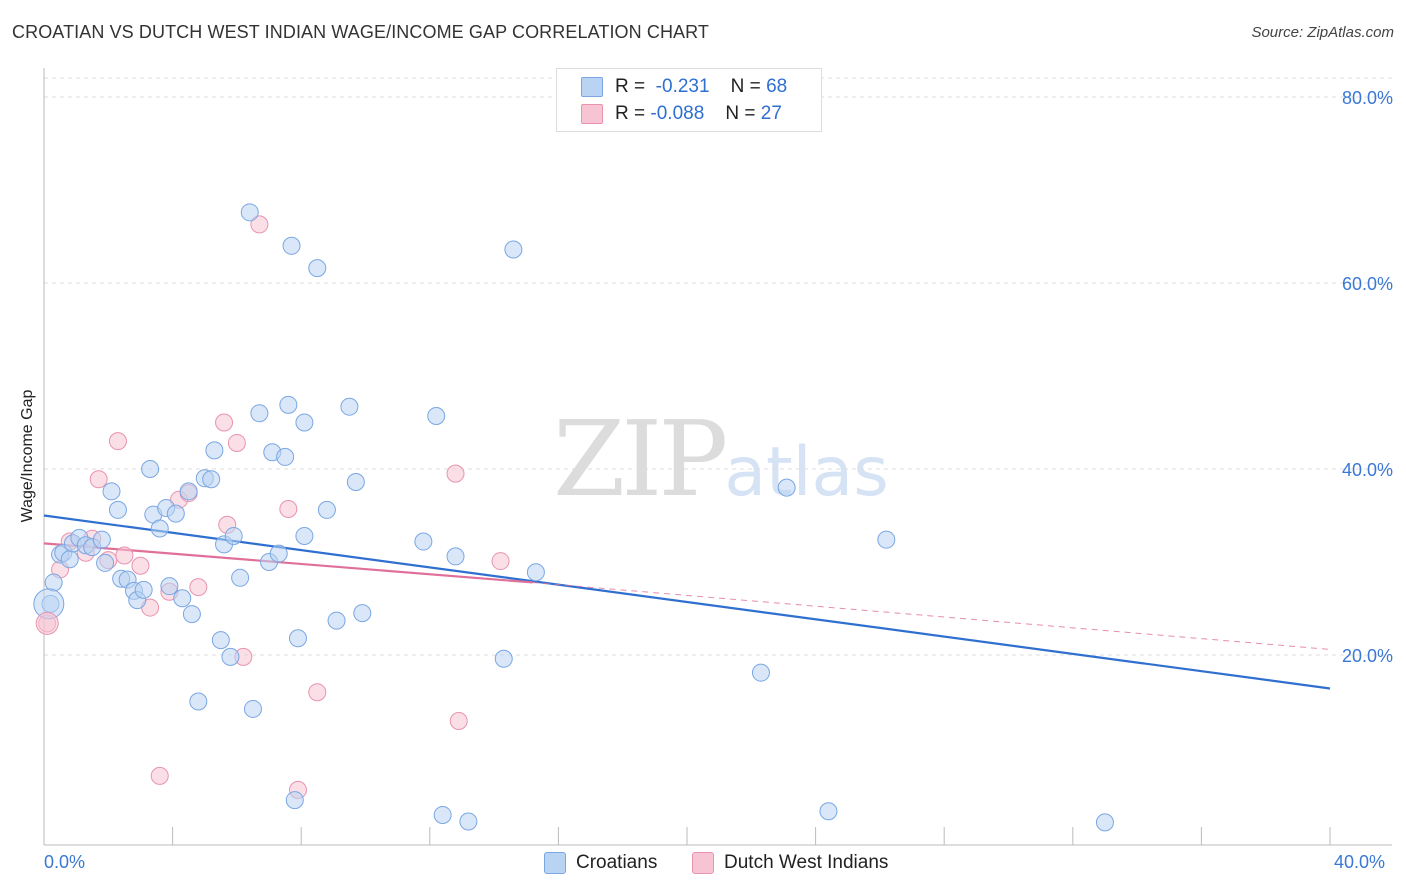 The width and height of the screenshot is (1406, 892). Describe the element at coordinates (1360, 862) in the screenshot. I see `x-tick-label-max: 40.0%` at that location.